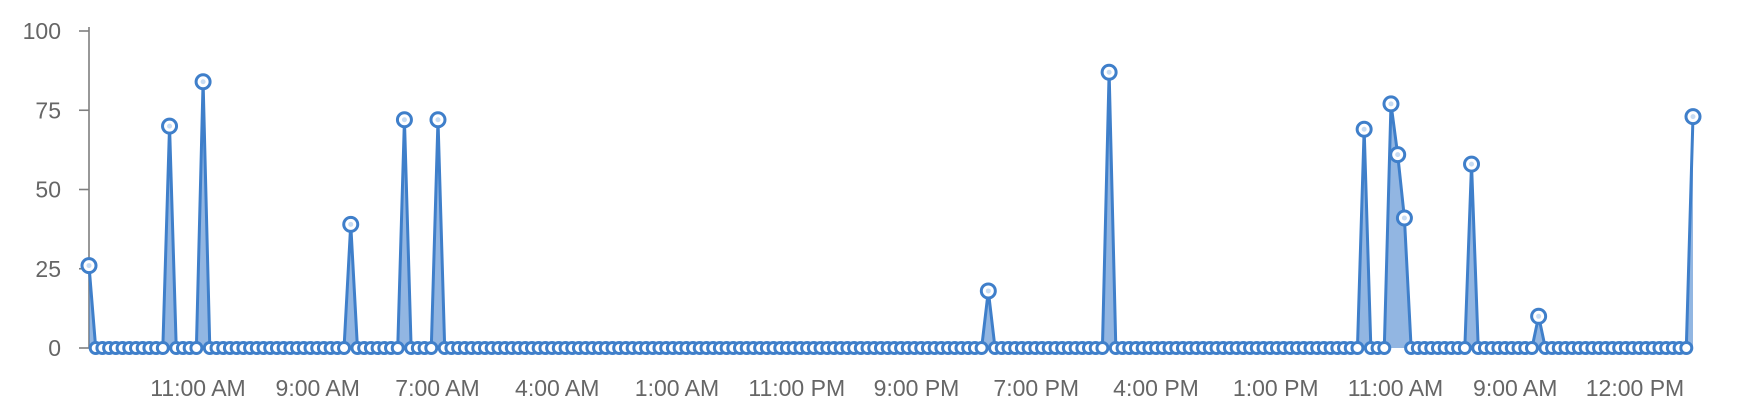 The width and height of the screenshot is (1744, 416). I want to click on x-tick-label: 4:00 AM, so click(557, 388).